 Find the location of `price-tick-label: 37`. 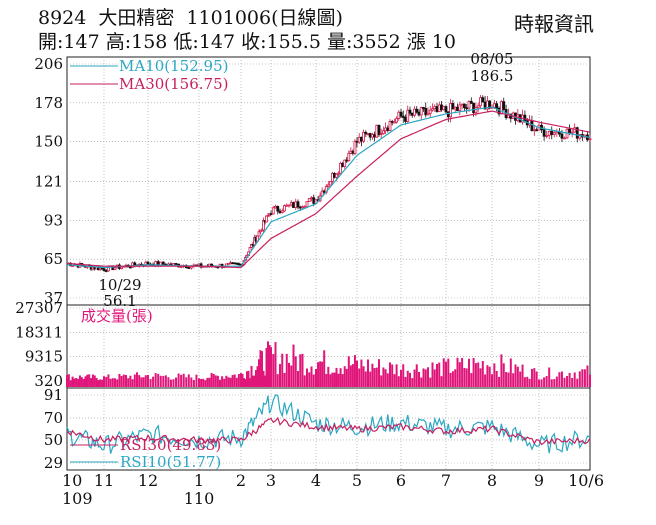

price-tick-label: 37 is located at coordinates (53, 298).